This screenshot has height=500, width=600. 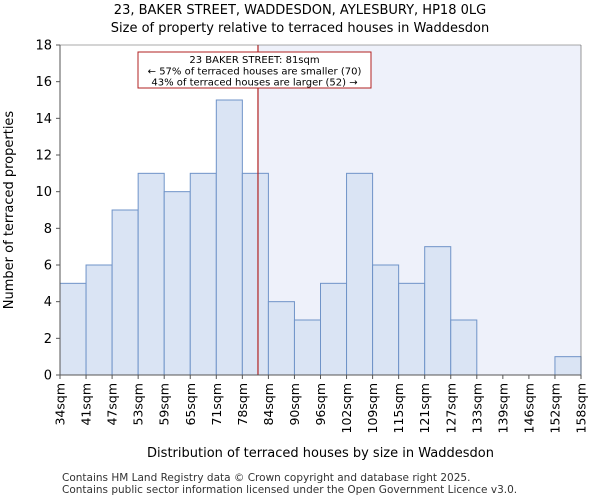 What do you see at coordinates (502, 408) in the screenshot?
I see `x-tick-label: 139sqm` at bounding box center [502, 408].